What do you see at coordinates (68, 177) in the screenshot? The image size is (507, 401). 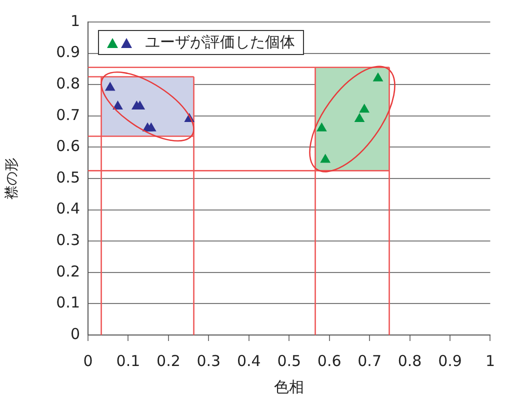 I see `y-tick-label: 0.5` at bounding box center [68, 177].